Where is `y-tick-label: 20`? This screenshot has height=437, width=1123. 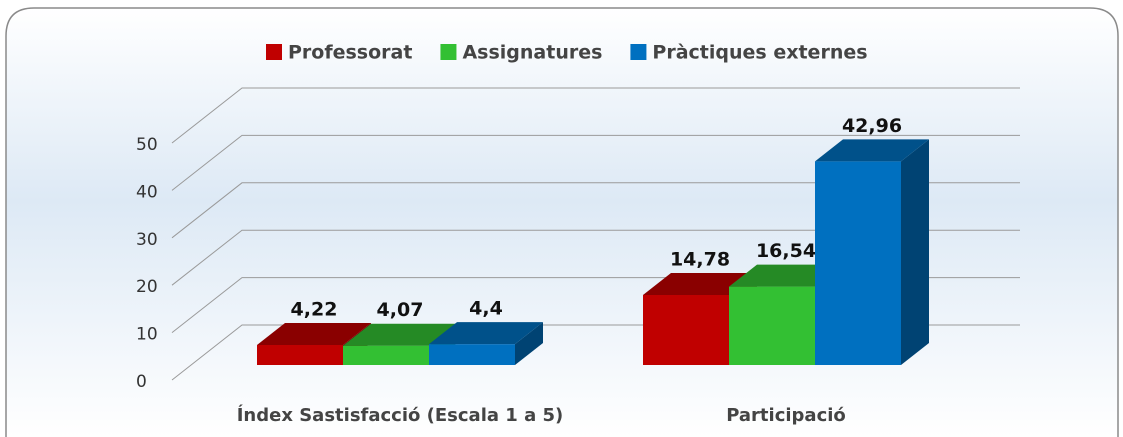
y-tick-label: 20 is located at coordinates (147, 287).